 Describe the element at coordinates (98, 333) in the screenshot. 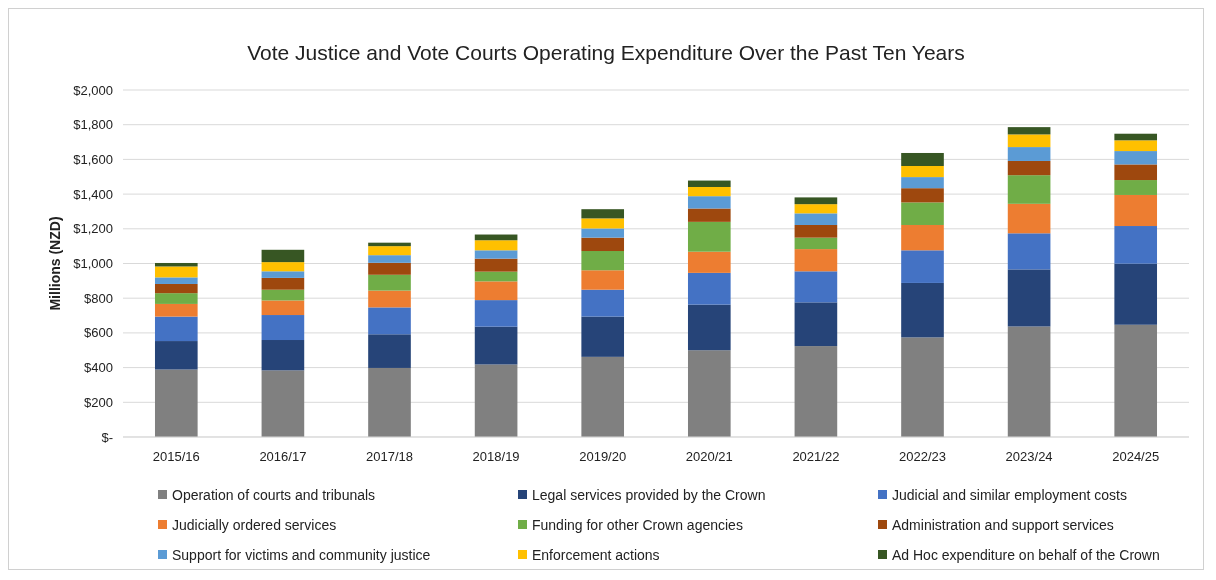

I see `y-tick-label: $600` at that location.